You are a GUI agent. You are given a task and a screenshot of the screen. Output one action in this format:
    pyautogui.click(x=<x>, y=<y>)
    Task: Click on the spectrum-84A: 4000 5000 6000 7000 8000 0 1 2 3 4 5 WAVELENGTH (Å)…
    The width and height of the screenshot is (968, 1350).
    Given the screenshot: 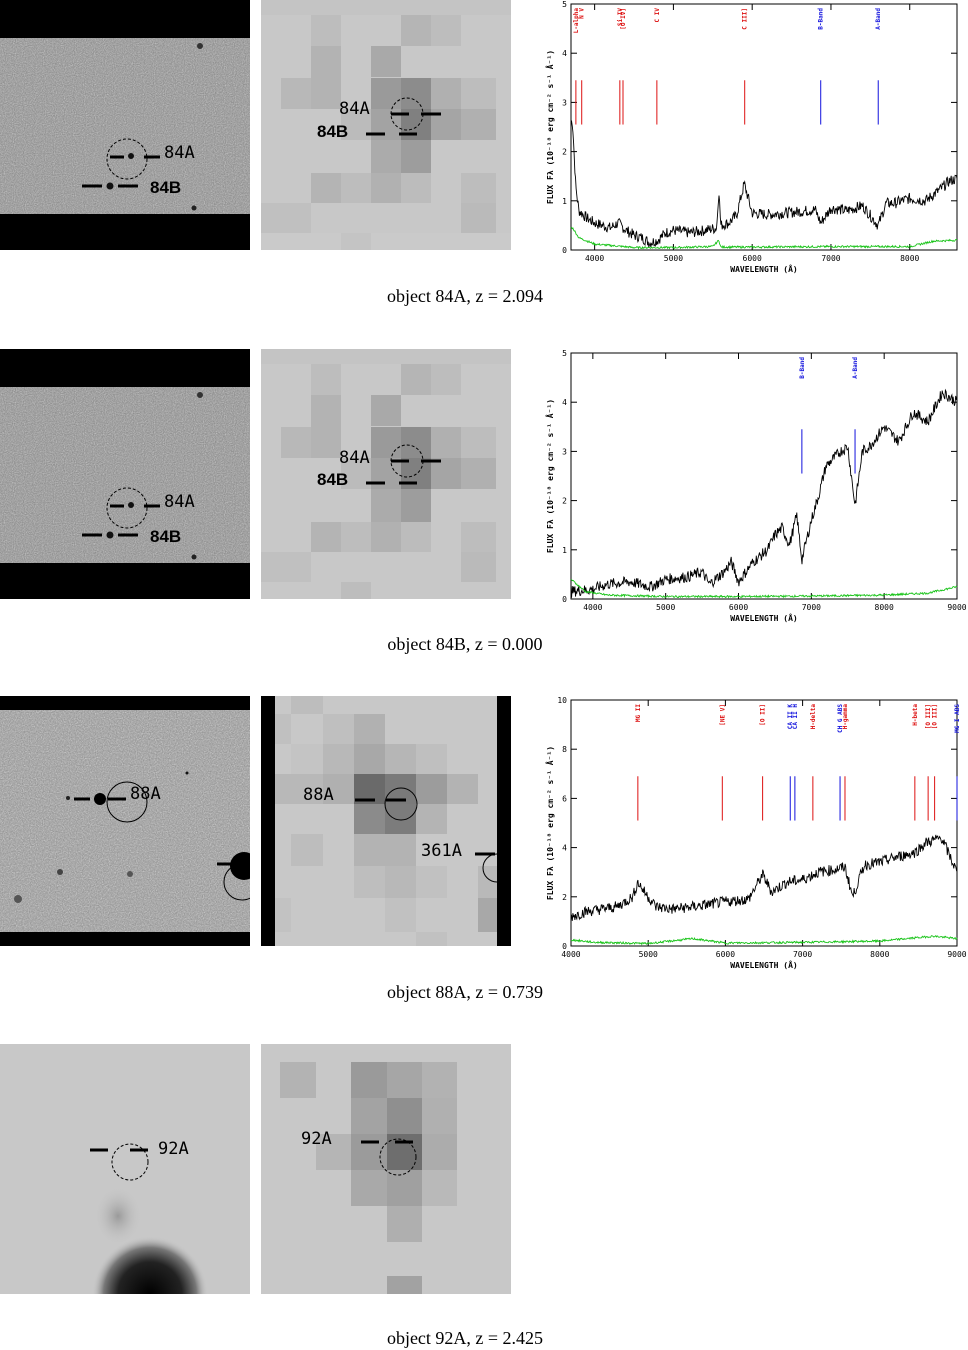 What is the action you would take?
    pyautogui.click(x=751, y=137)
    